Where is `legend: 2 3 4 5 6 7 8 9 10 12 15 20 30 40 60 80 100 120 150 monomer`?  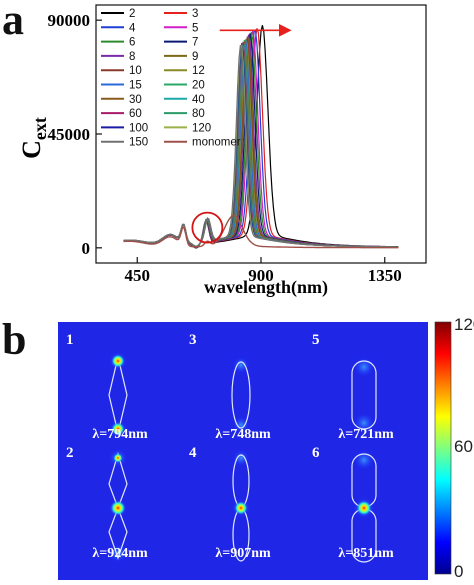
legend: 2 3 4 5 6 7 8 9 10 12 15 20 30 40 60 80 100 120 150 monomer is located at coordinates (171, 78).